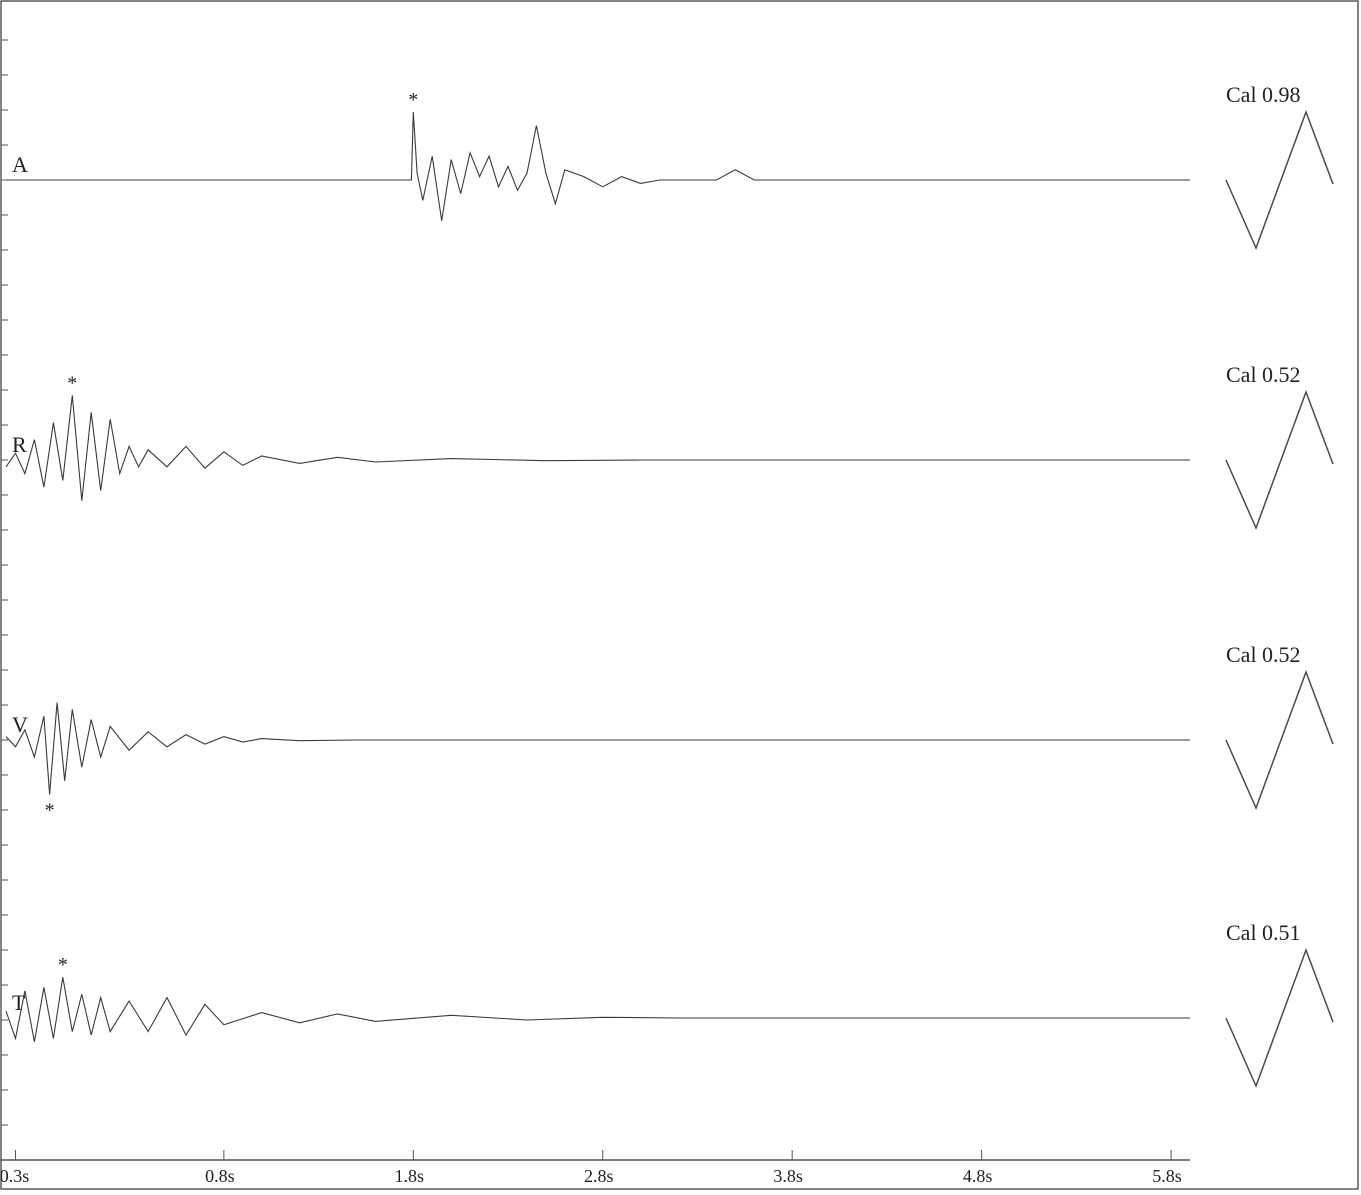 The image size is (1361, 1195). Describe the element at coordinates (1167, 1176) in the screenshot. I see `x-tick-label: 5.8s` at that location.